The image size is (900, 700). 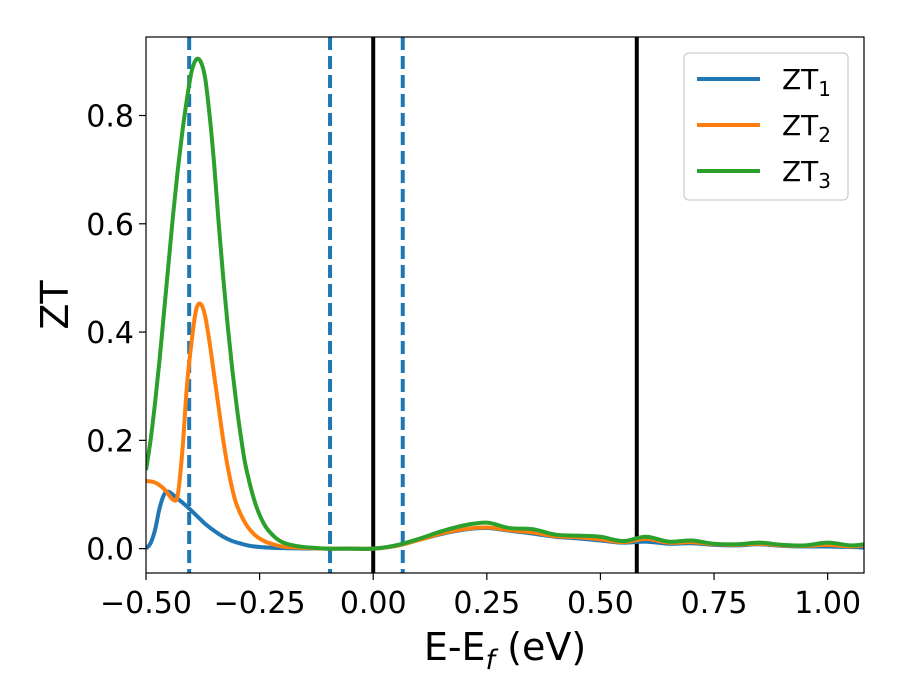 What do you see at coordinates (146, 603) in the screenshot?
I see `x-tick-label-0: −0.50` at bounding box center [146, 603].